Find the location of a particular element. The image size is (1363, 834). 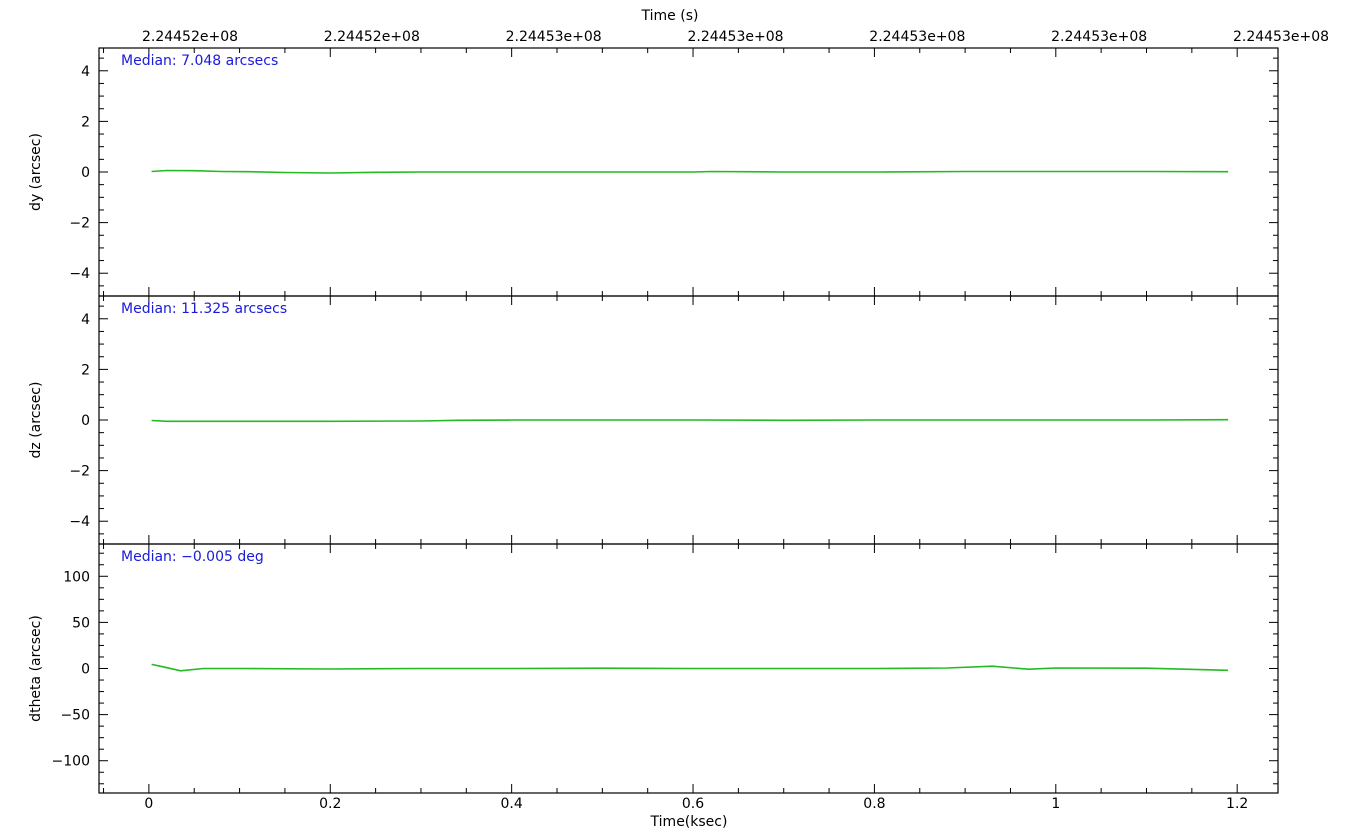

x-tick-label: 1.2 is located at coordinates (1237, 804).